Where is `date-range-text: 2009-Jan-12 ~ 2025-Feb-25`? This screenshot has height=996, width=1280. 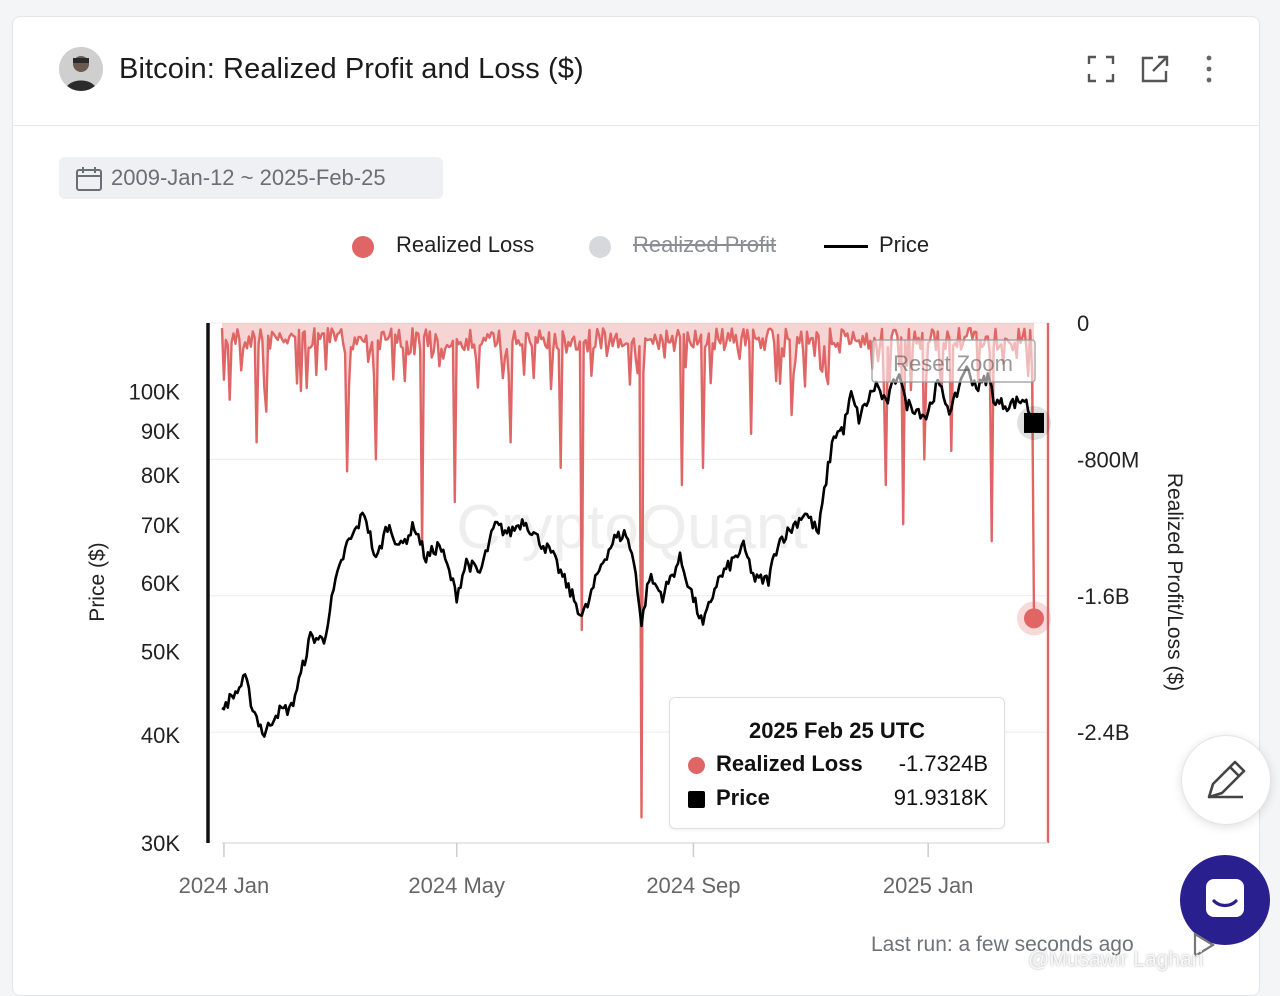
date-range-text: 2009-Jan-12 ~ 2025-Feb-25 is located at coordinates (248, 177).